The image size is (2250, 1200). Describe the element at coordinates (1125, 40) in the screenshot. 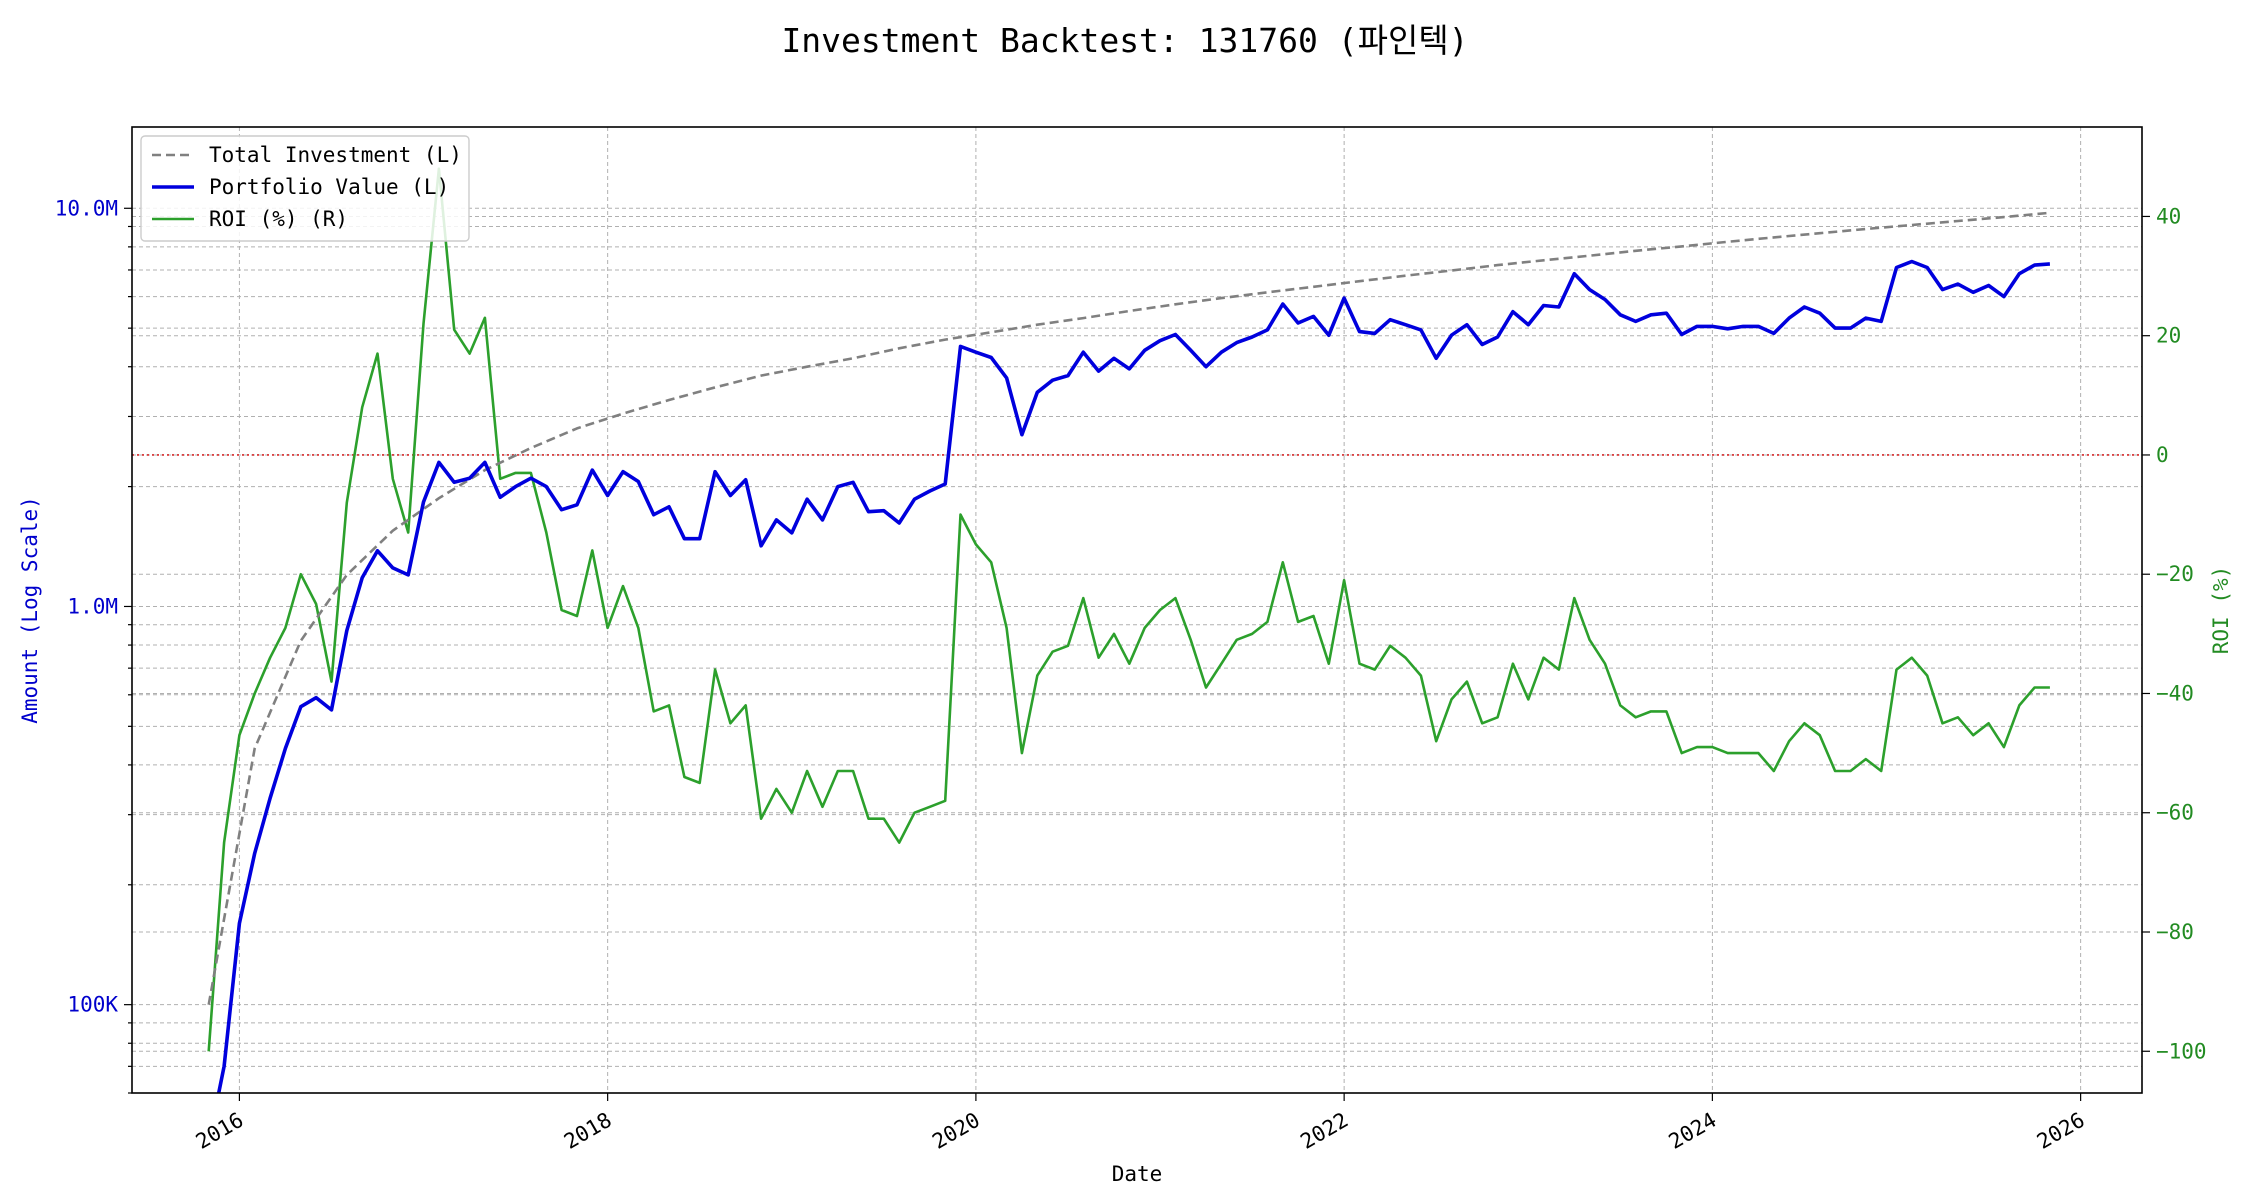

I see `chart-title: Investment Backtest: 131760 (파인텍)` at that location.